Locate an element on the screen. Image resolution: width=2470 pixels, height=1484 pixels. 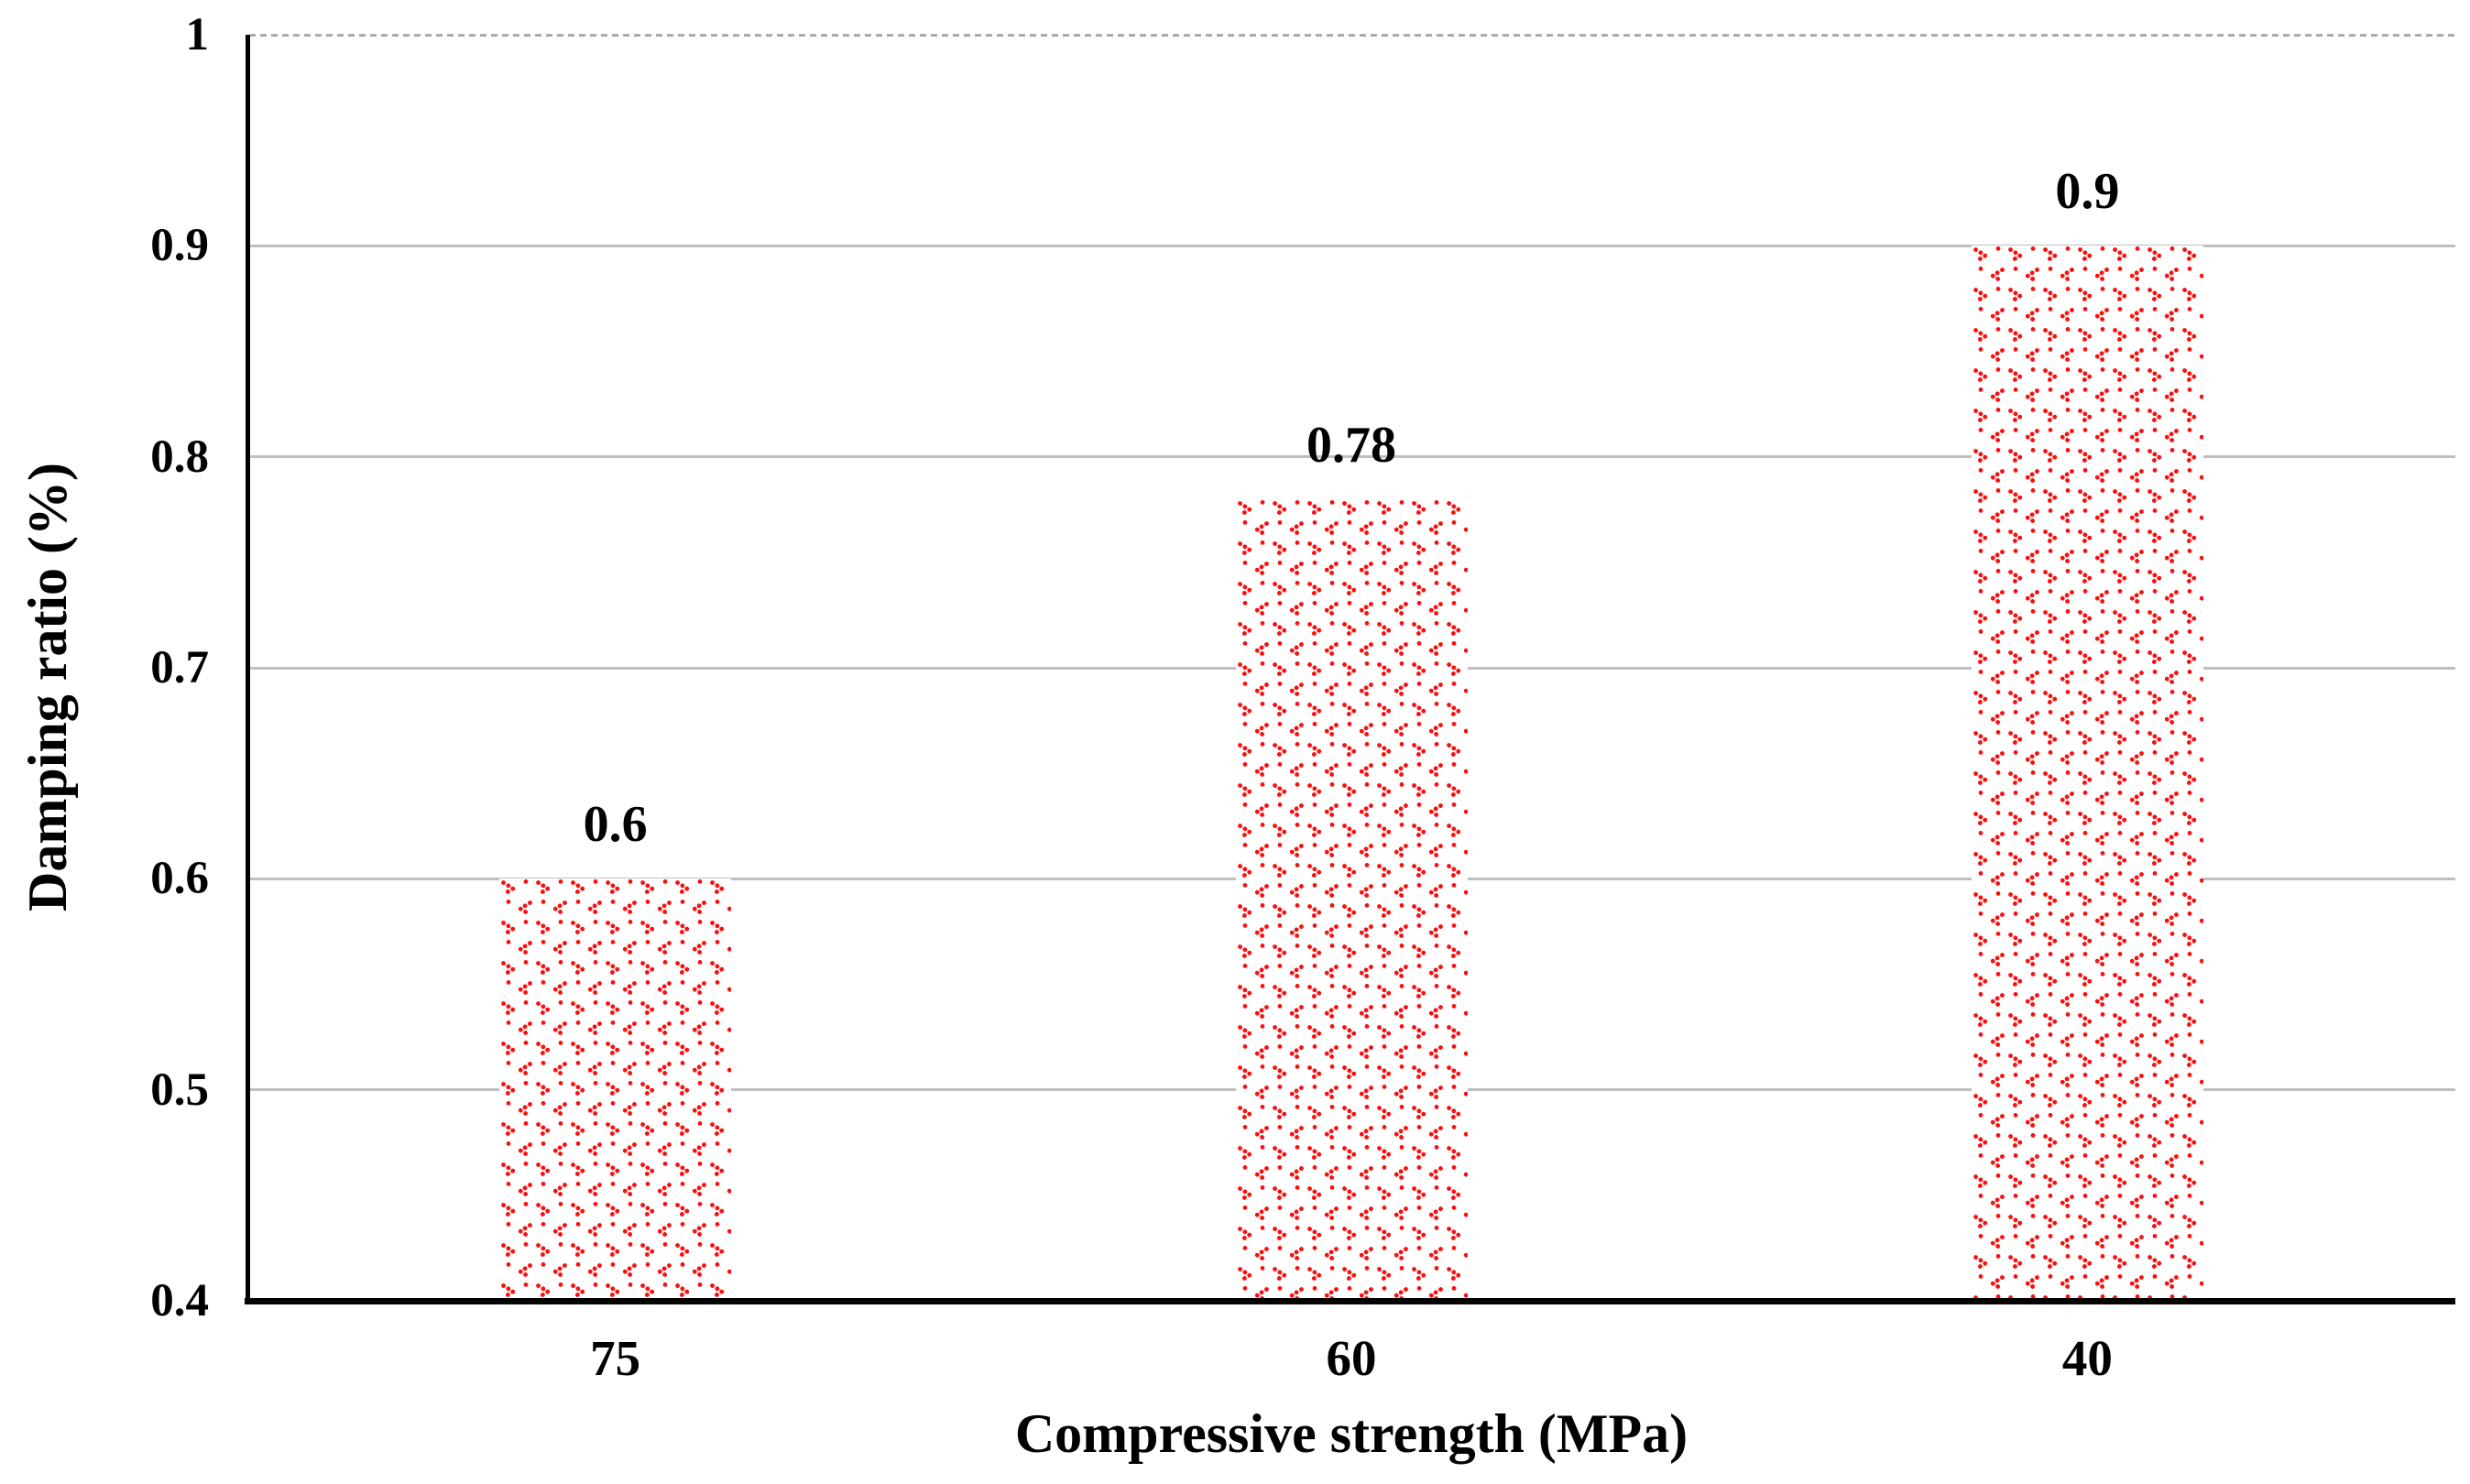
x-tick-label: 75 is located at coordinates (615, 1358).